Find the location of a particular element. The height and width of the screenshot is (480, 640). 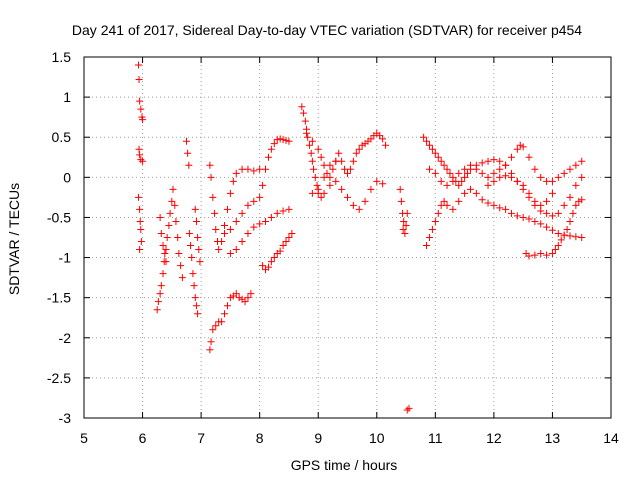

x-tick-label: 8 is located at coordinates (260, 438).